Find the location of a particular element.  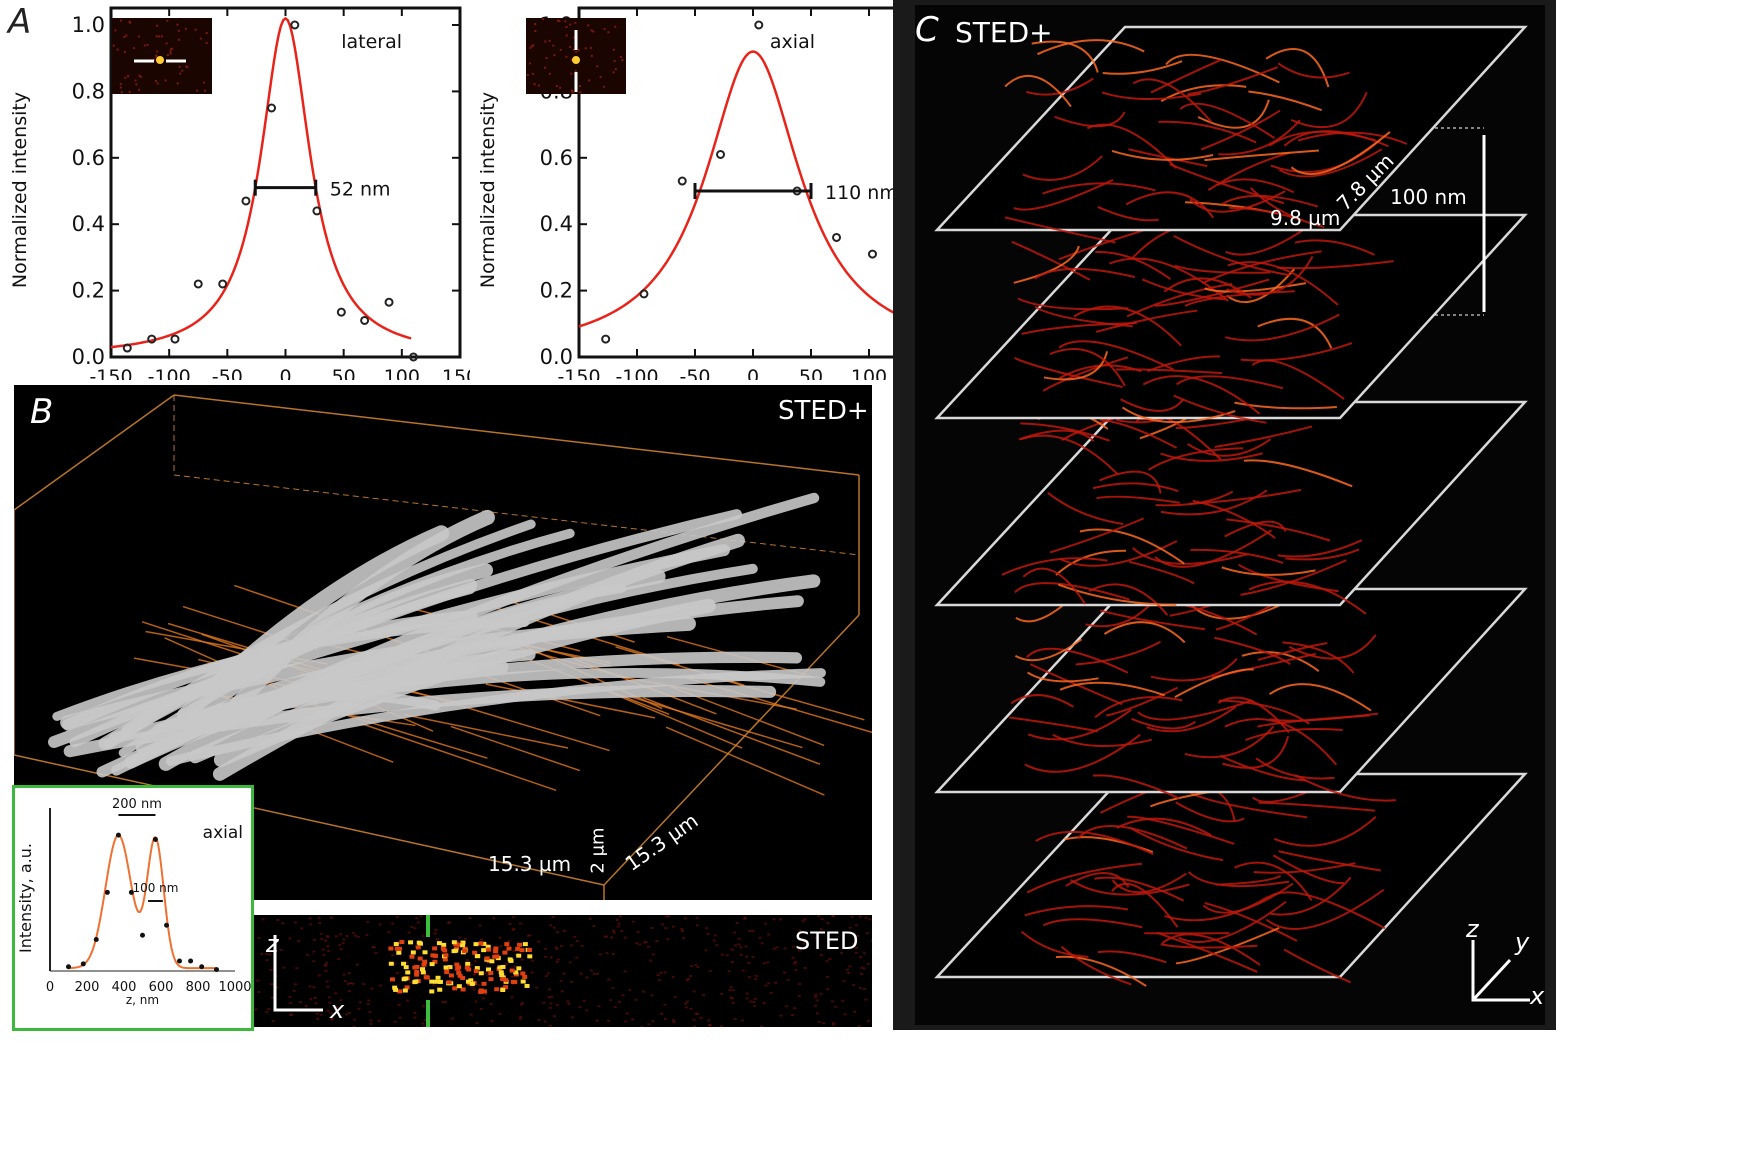

axis-z-label: z is located at coordinates (1472, 929).